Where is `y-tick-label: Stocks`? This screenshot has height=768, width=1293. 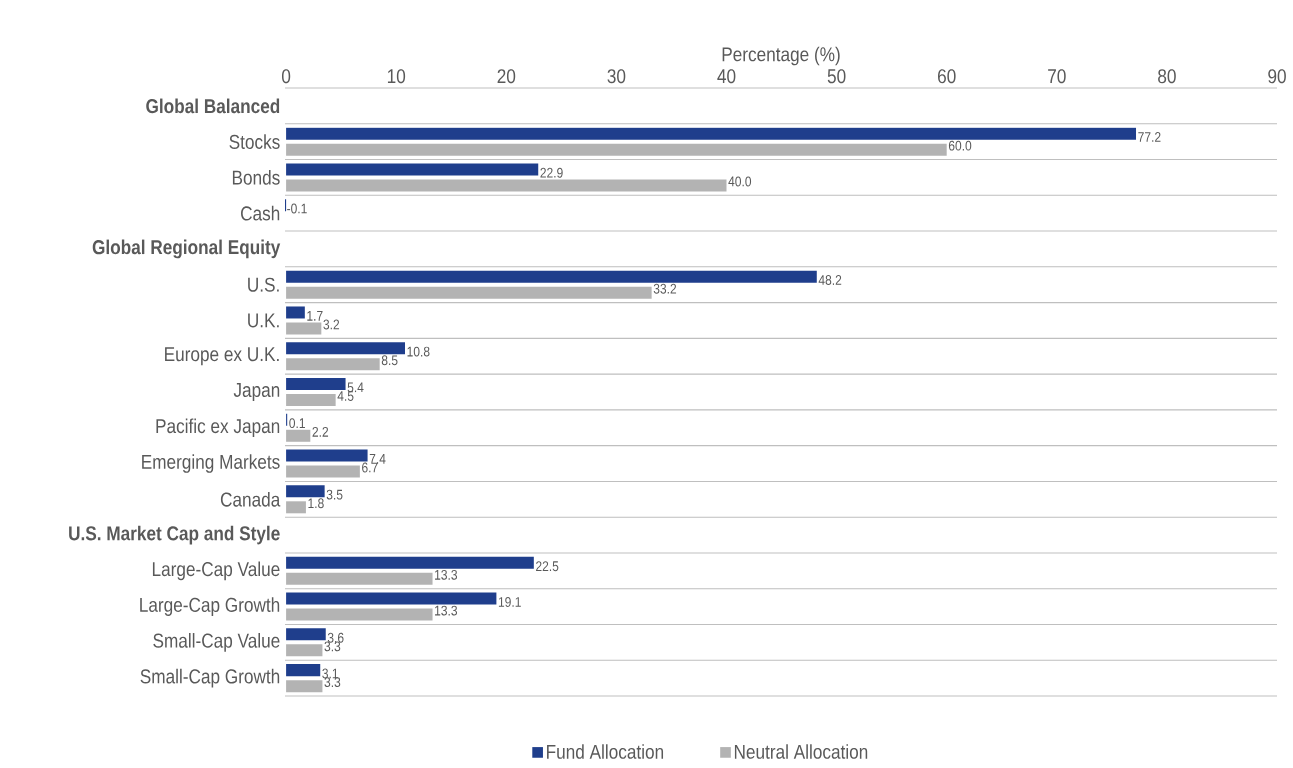 y-tick-label: Stocks is located at coordinates (254, 141).